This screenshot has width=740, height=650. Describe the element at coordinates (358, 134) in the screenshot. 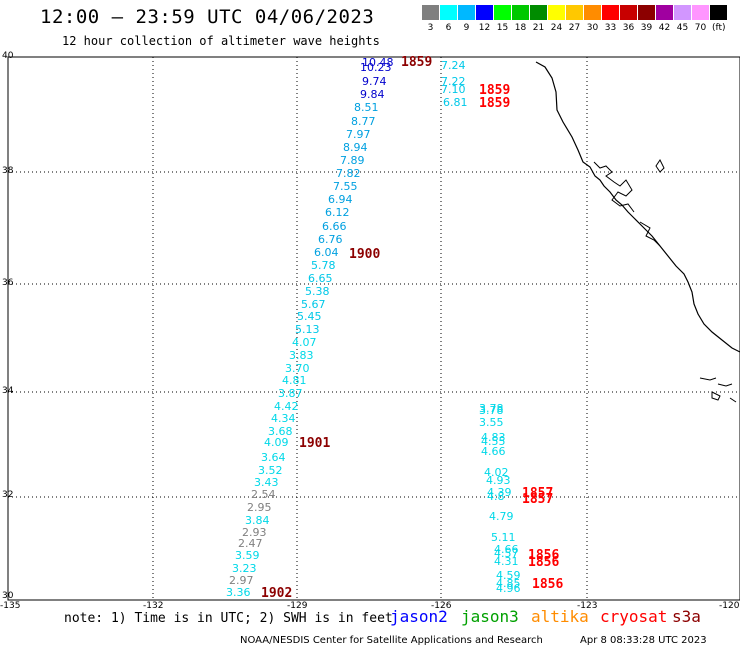

I see `wave-height-label: 7.97` at that location.